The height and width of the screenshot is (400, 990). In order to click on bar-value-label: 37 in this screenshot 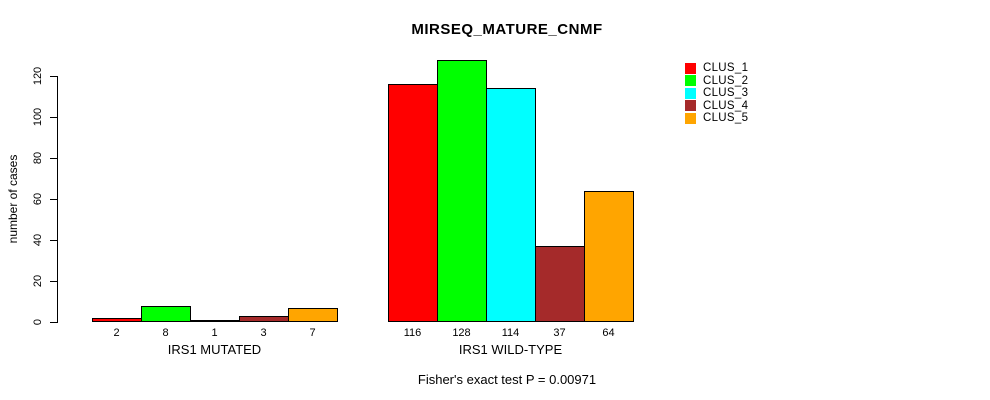, I will do `click(559, 333)`.